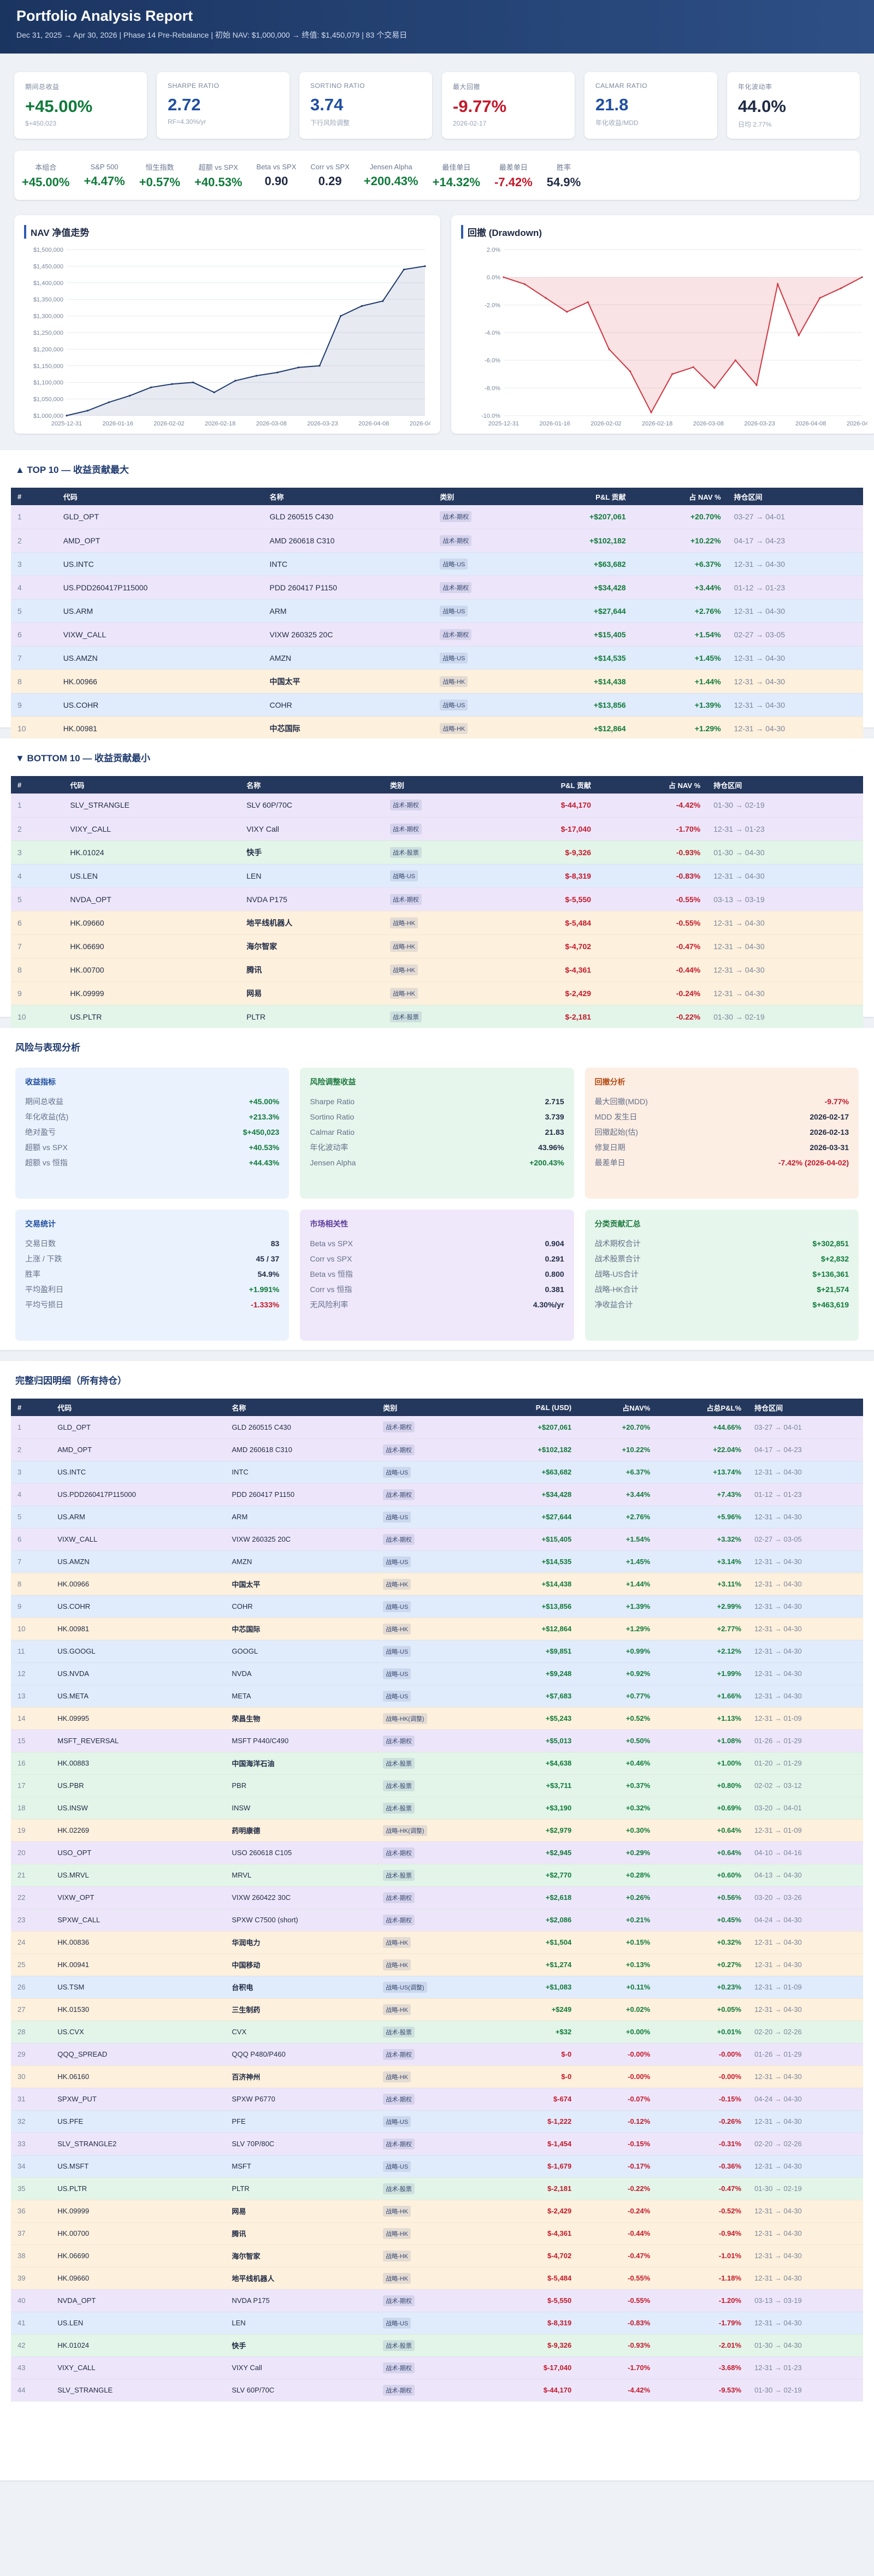  What do you see at coordinates (160, 611) in the screenshot?
I see `cell-code: US.ARM` at bounding box center [160, 611].